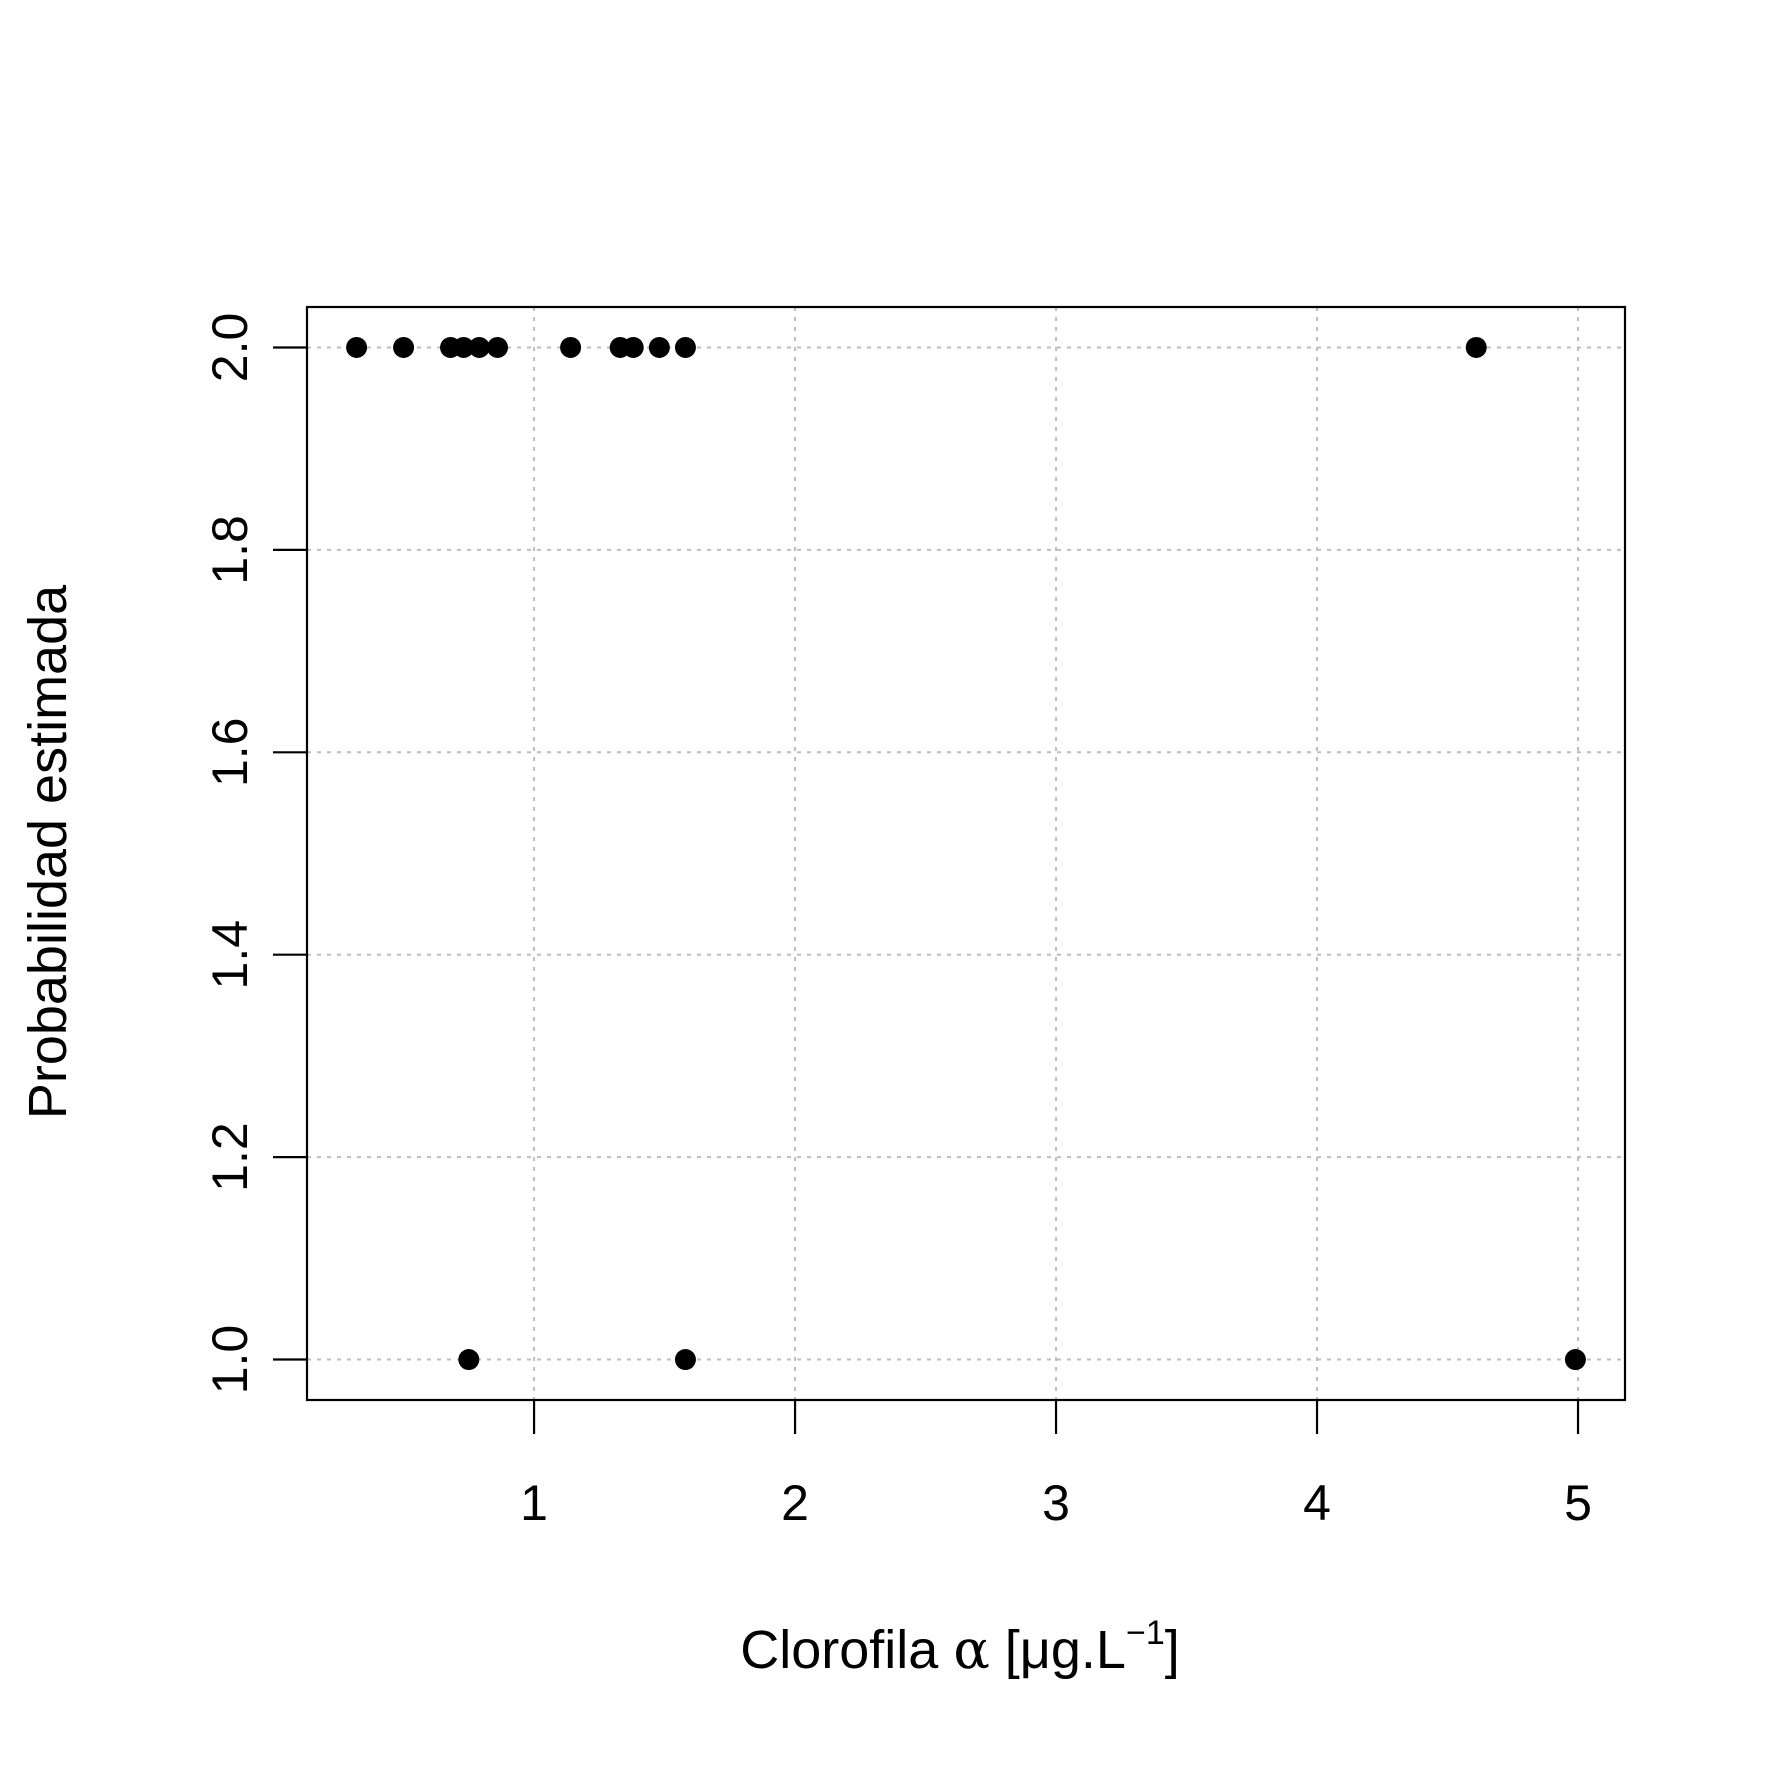 This screenshot has width=1771, height=1771. Describe the element at coordinates (230, 753) in the screenshot. I see `y-tick-label-1.6: 1.6` at that location.